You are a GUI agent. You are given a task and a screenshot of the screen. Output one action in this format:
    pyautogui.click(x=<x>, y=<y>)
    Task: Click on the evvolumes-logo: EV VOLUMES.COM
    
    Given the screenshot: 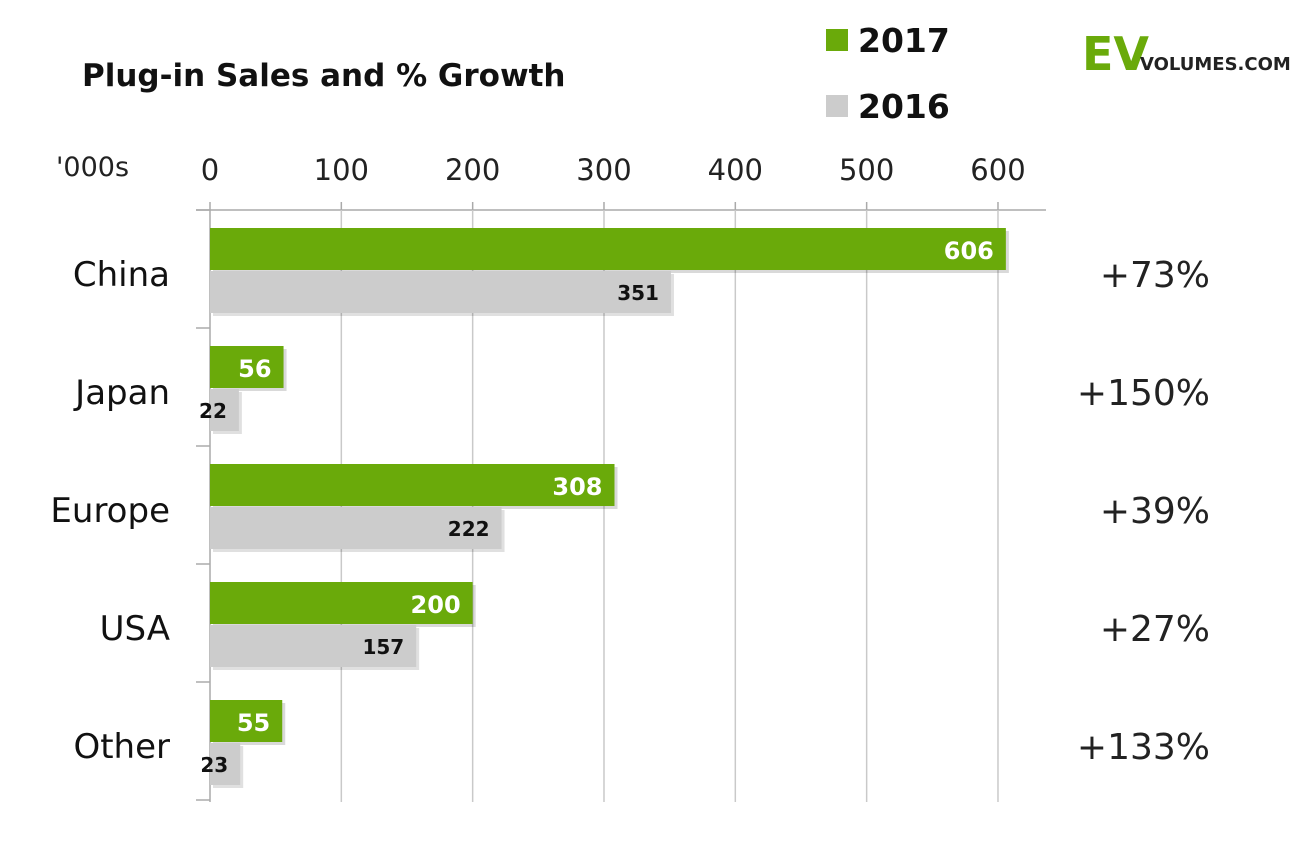 What is the action you would take?
    pyautogui.click(x=1186, y=54)
    